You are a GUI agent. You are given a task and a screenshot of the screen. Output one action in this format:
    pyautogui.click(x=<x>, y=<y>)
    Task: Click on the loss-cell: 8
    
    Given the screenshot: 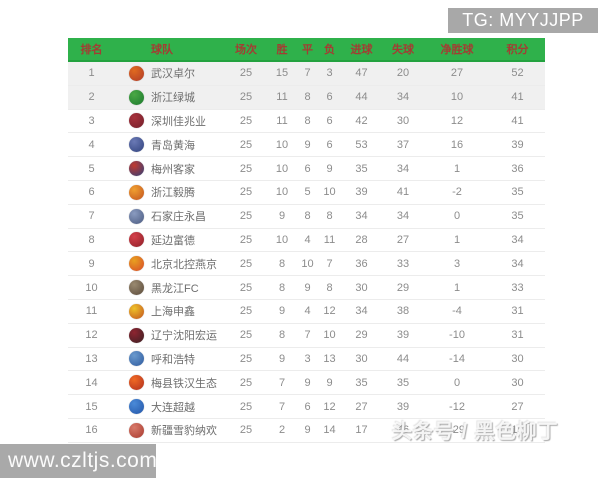 What is the action you would take?
    pyautogui.click(x=329, y=216)
    